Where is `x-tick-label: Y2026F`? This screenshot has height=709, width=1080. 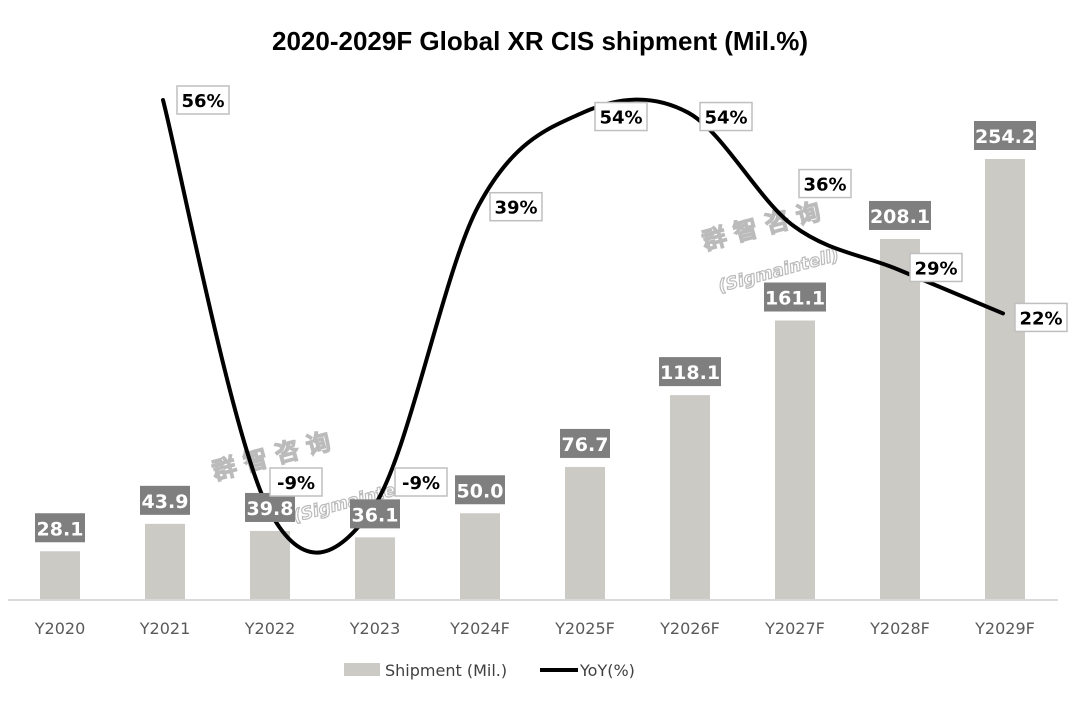 x-tick-label: Y2026F is located at coordinates (689, 628).